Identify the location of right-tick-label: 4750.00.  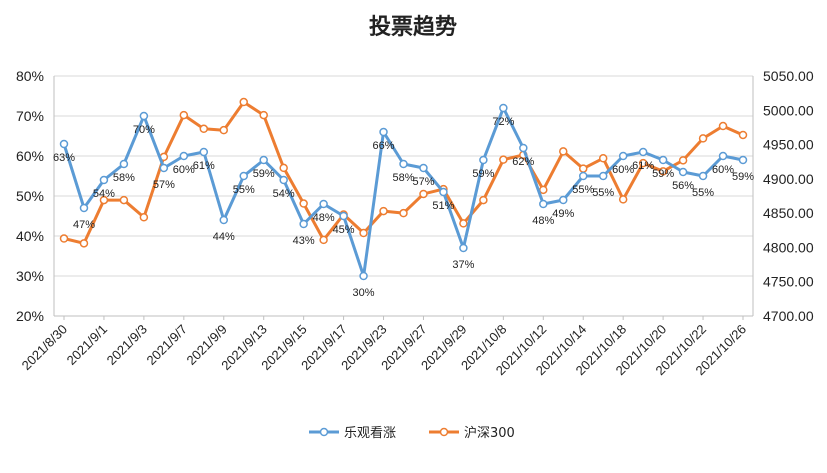
(788, 282).